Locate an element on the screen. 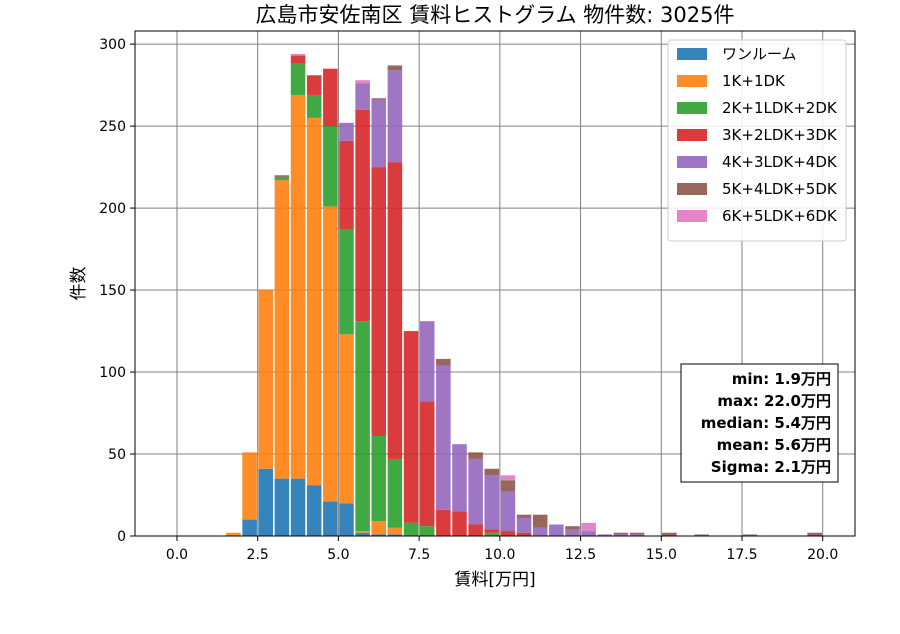 Image resolution: width=900 pixels, height=634 pixels. legend-label: 5K+4LDK+5DK is located at coordinates (780, 189).